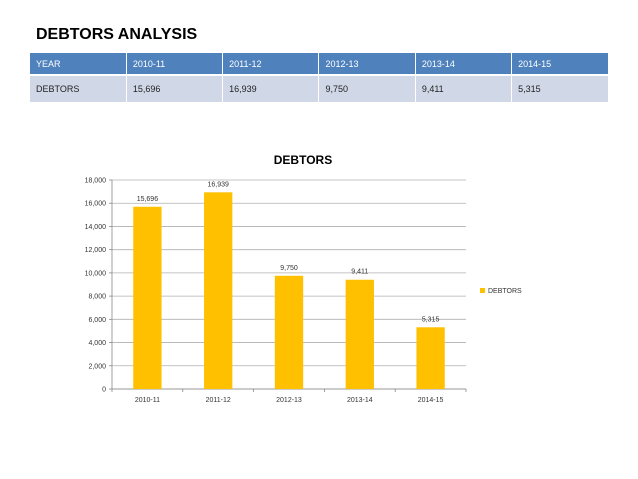 The image size is (638, 479). What do you see at coordinates (464, 64) in the screenshot?
I see `header-cell: 2013-14` at bounding box center [464, 64].